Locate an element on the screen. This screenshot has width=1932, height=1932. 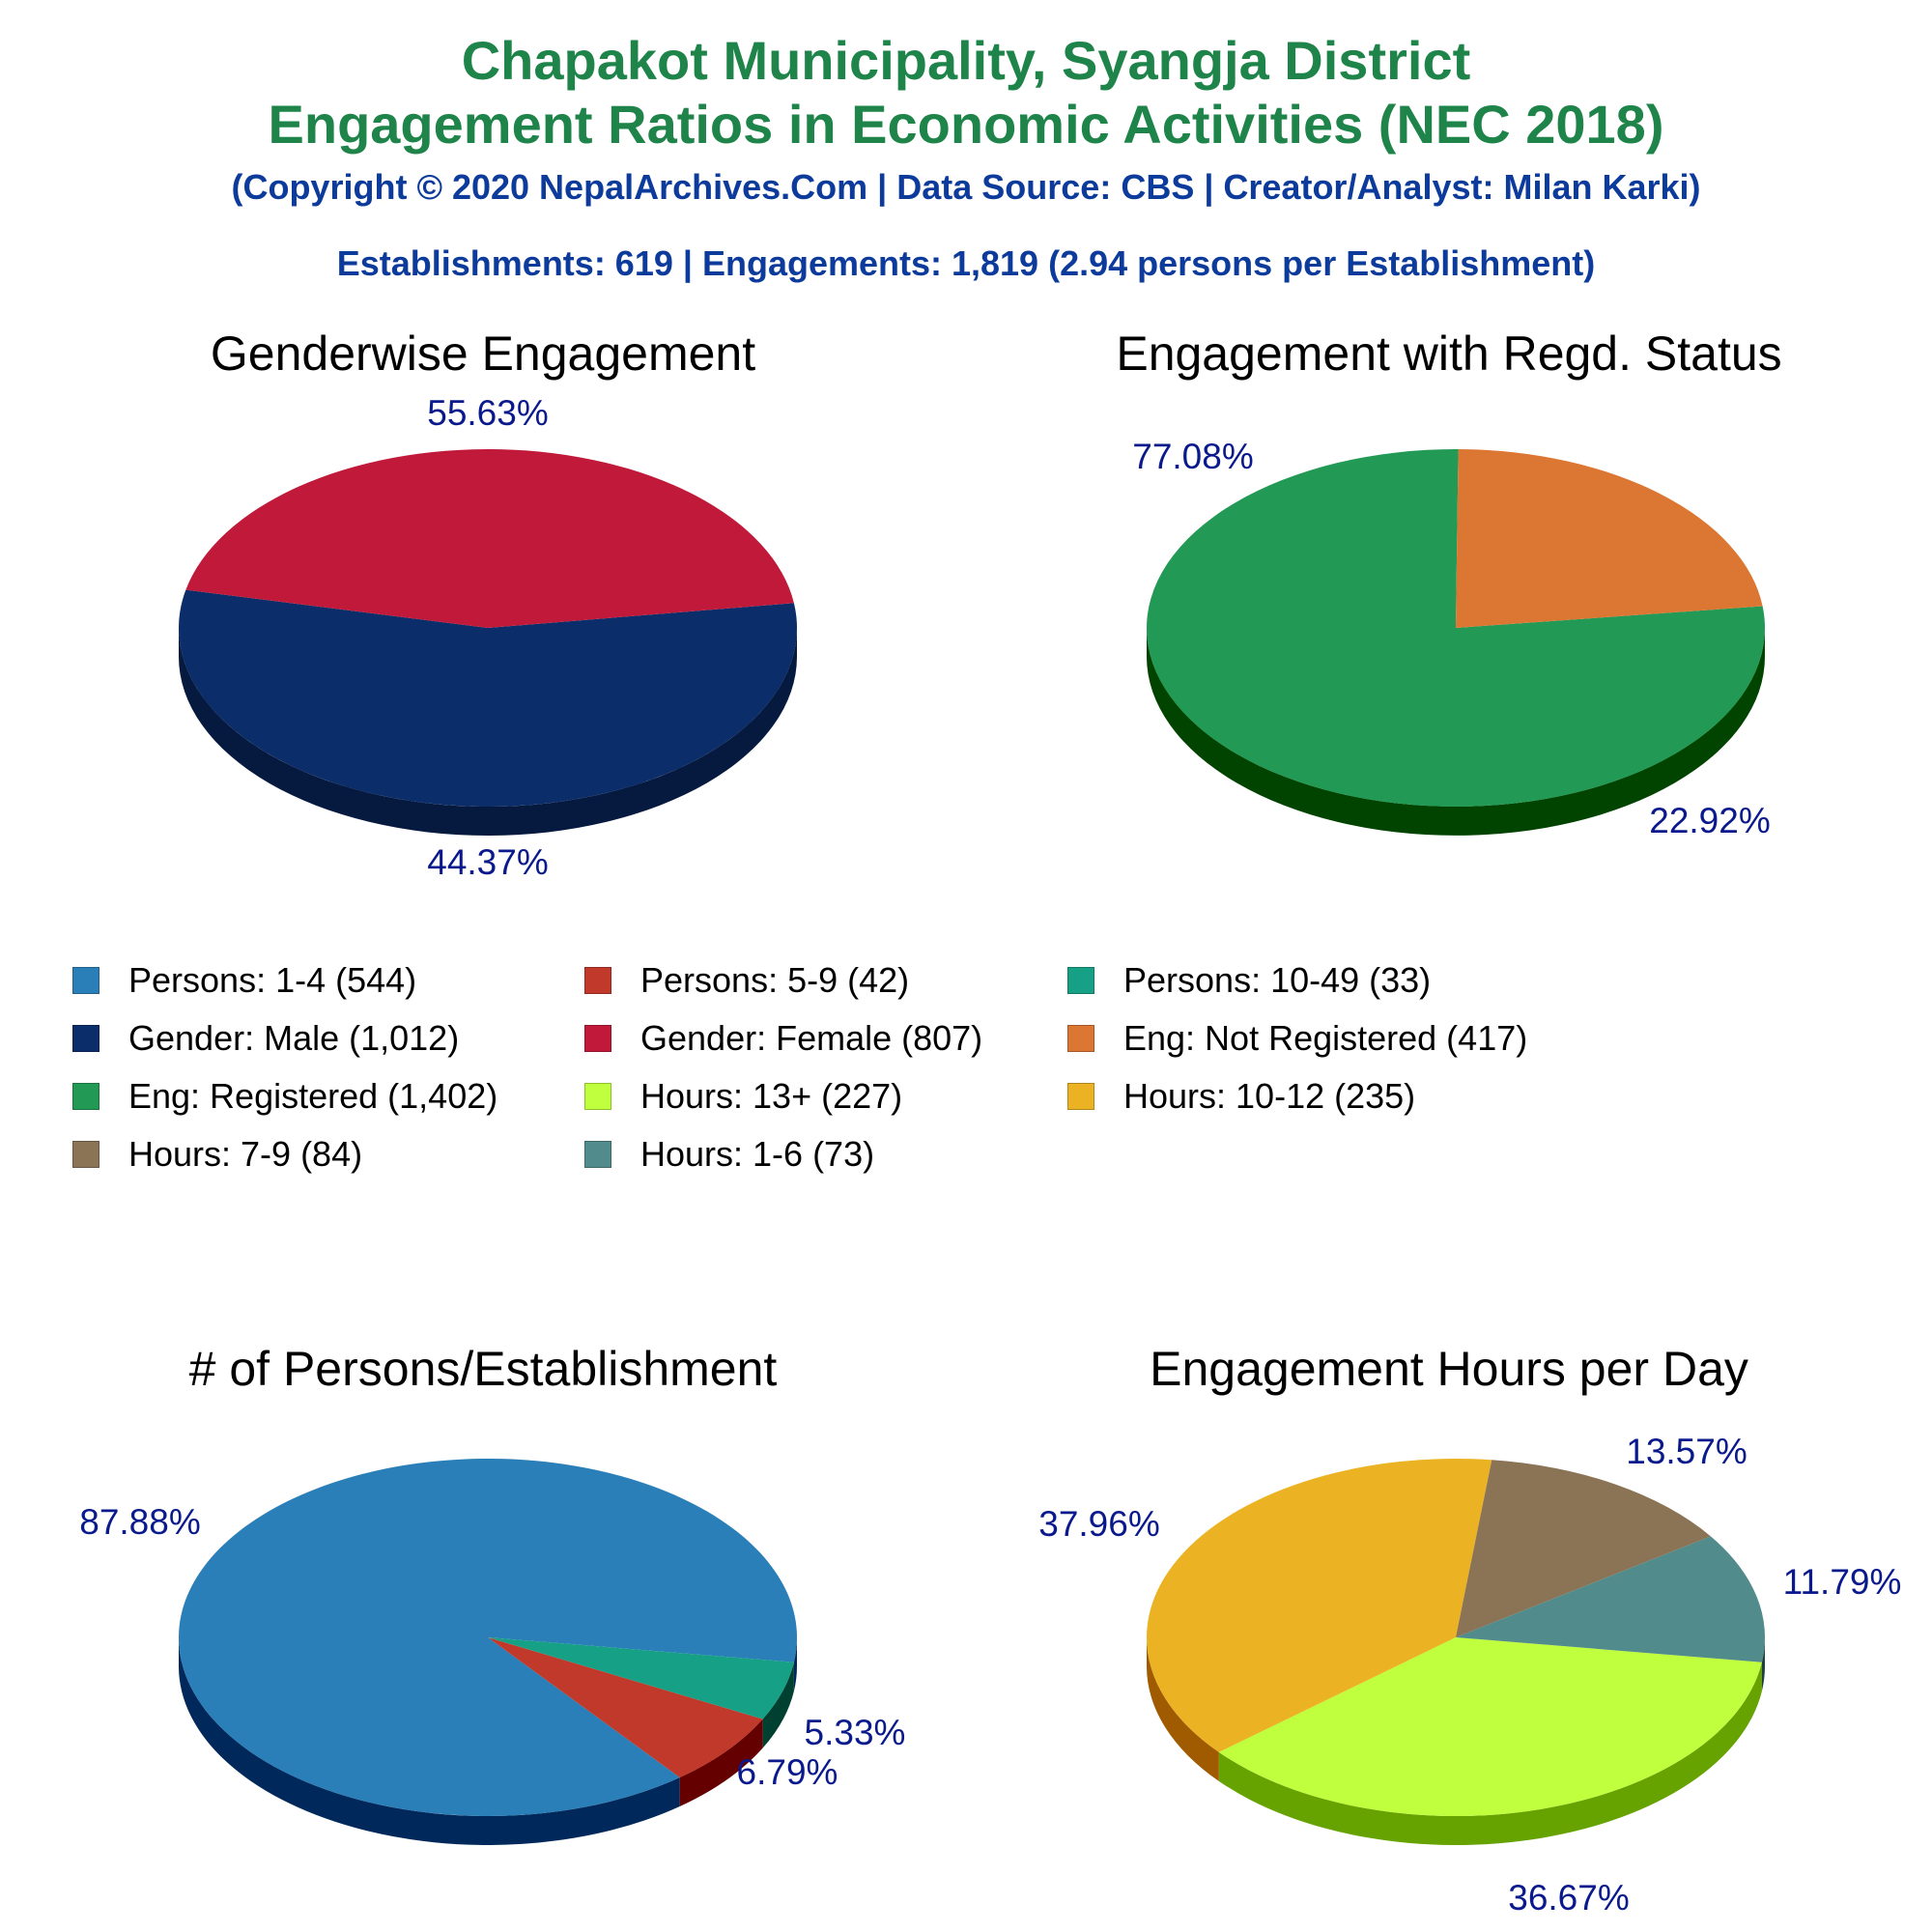
pie-chart-1: 77.08% 22.92% is located at coordinates (1451, 638).